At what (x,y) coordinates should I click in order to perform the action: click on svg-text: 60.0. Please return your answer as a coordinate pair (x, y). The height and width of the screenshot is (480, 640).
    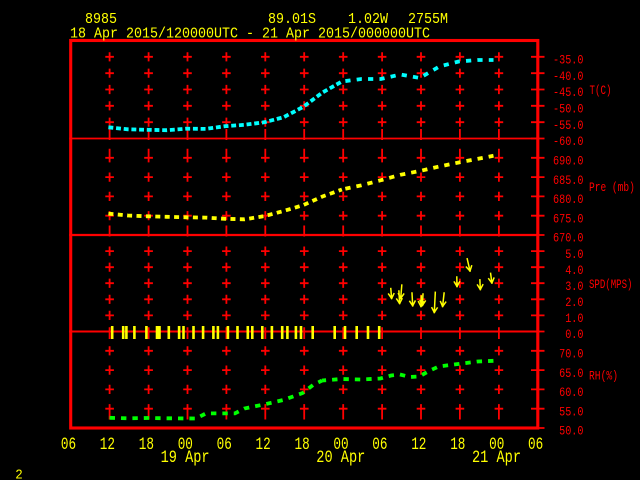
    Looking at the image, I should click on (571, 392).